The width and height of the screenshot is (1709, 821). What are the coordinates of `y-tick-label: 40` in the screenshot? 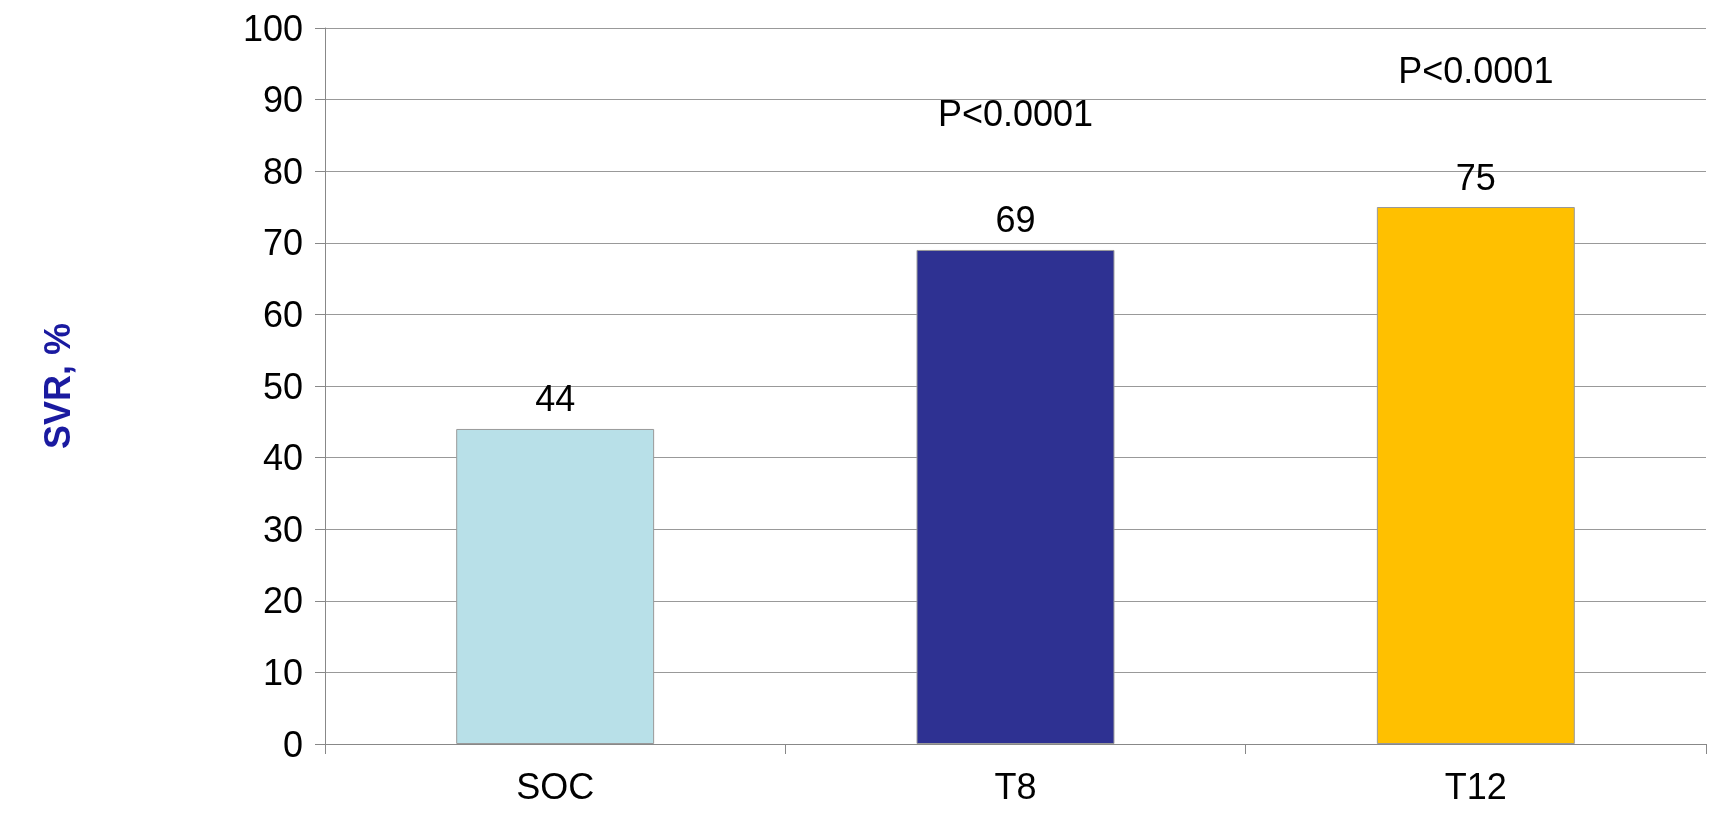 It's located at (282, 458).